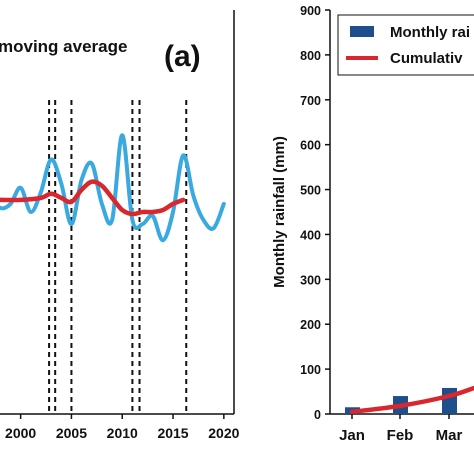 This screenshot has height=474, width=474. I want to click on panel-b-y-tick-label: 300, so click(310, 280).